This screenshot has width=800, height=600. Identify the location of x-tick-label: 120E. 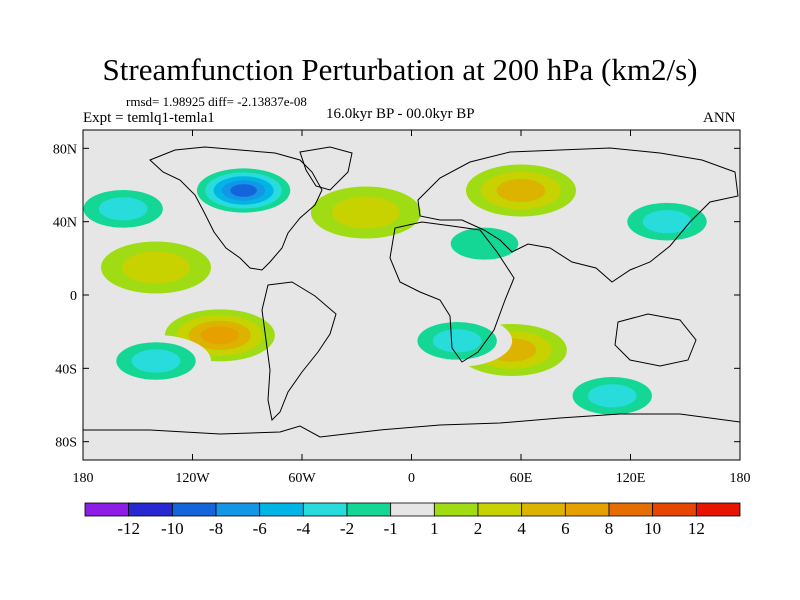
(631, 478).